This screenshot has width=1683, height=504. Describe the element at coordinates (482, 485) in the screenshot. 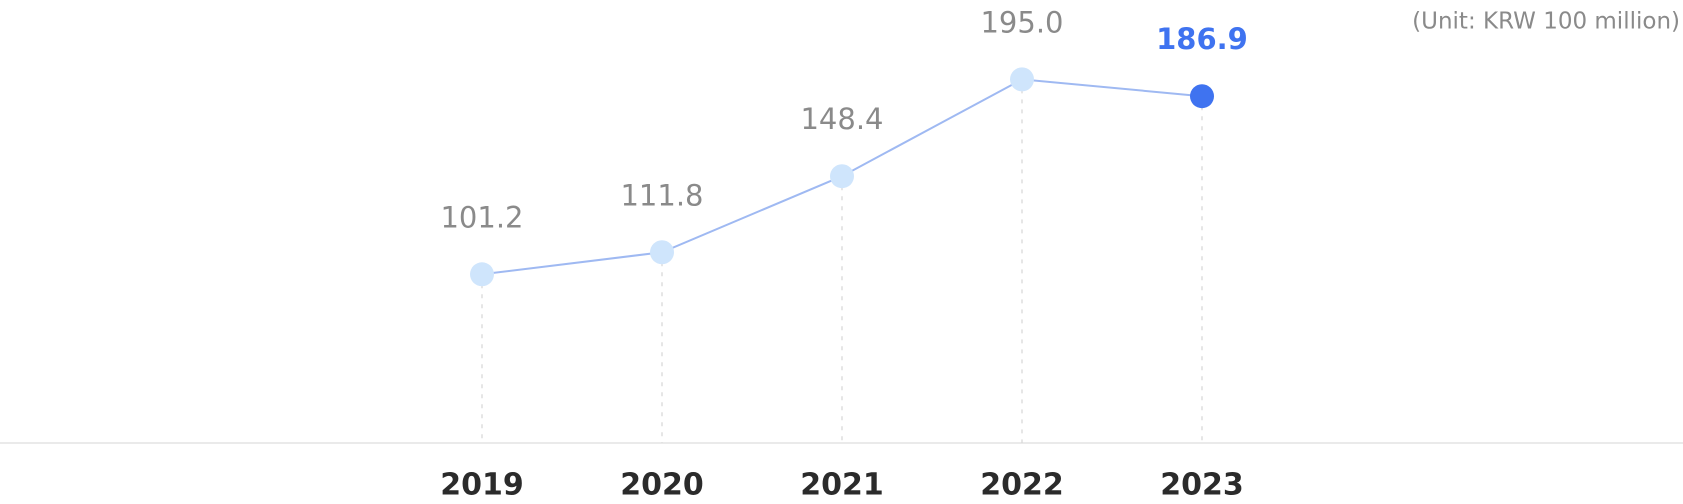

I see `x-tick-label: 2019` at that location.